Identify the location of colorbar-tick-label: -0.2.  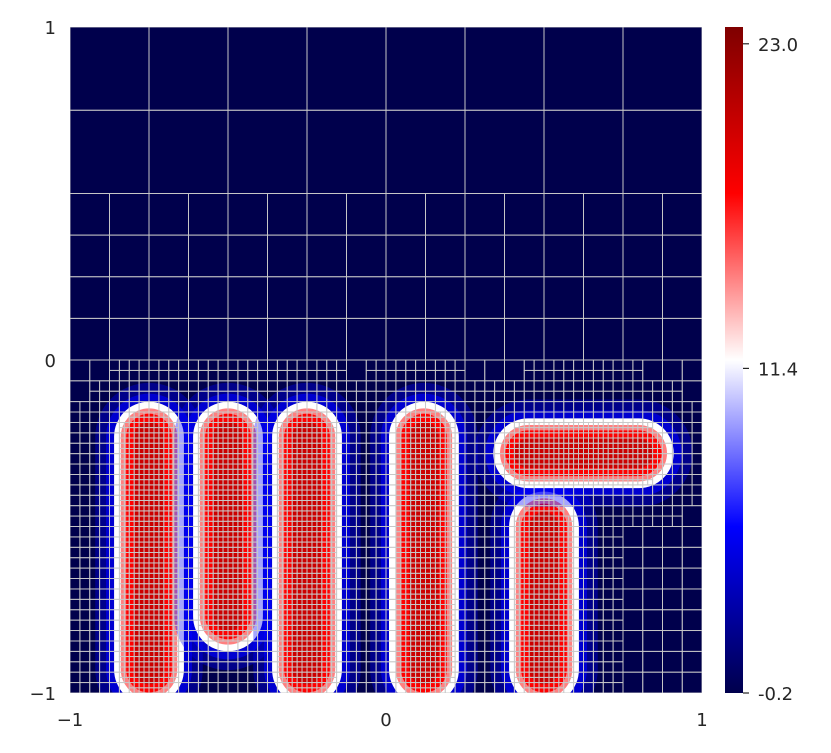
(775, 694).